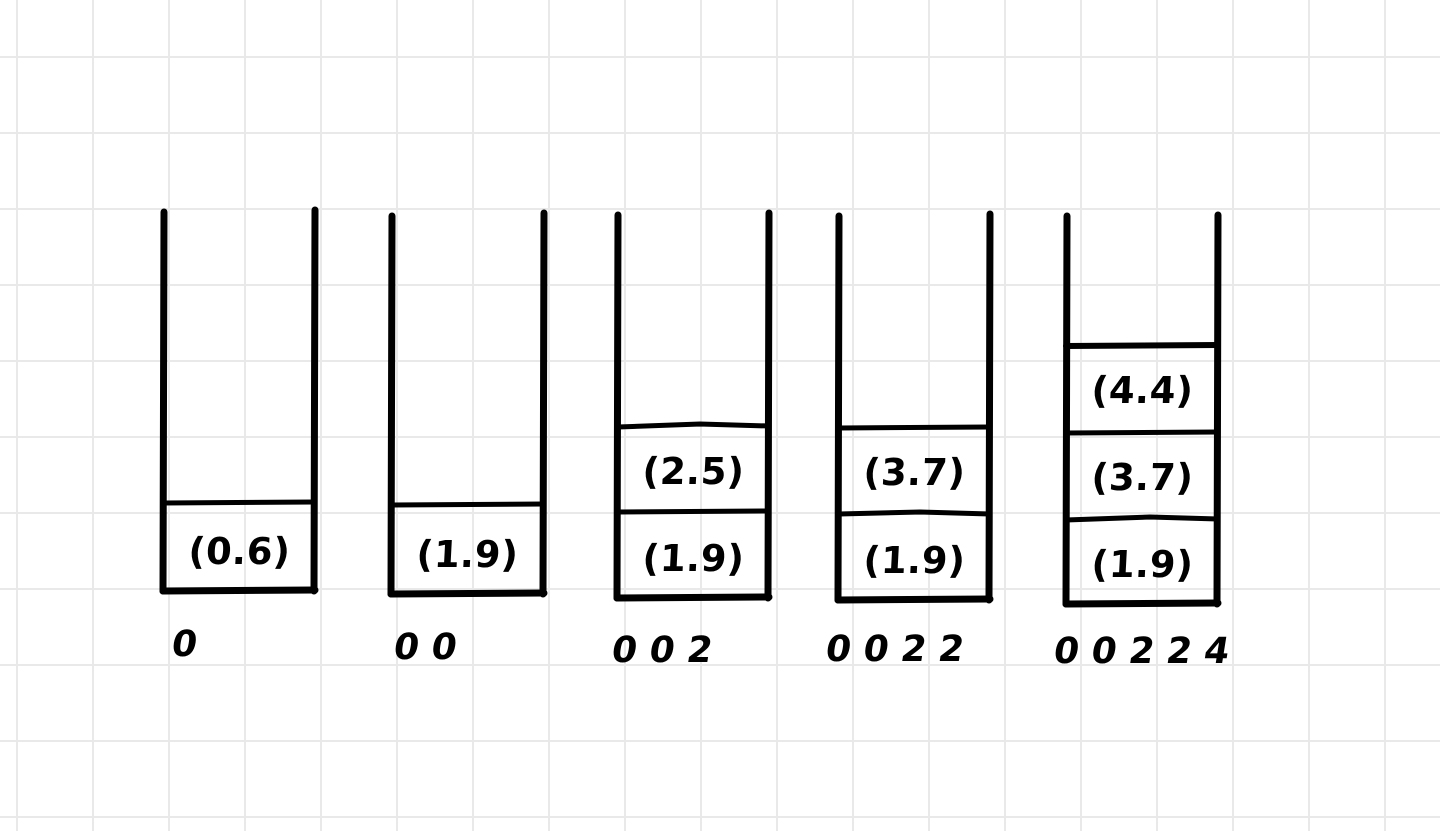  Describe the element at coordinates (693, 405) in the screenshot. I see `stack-3-drawing` at that location.